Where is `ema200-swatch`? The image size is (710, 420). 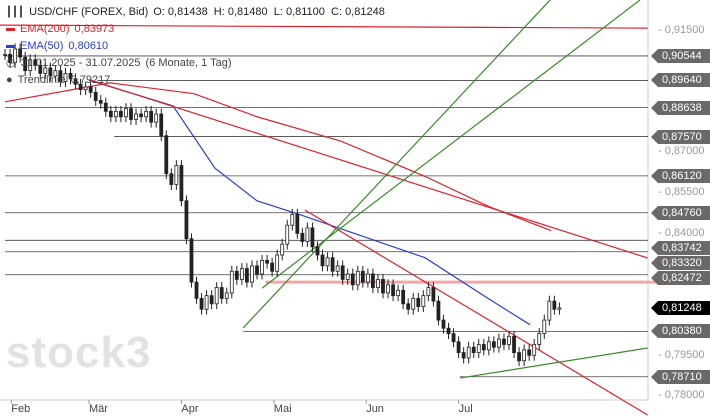 ema200-swatch is located at coordinates (10, 29).